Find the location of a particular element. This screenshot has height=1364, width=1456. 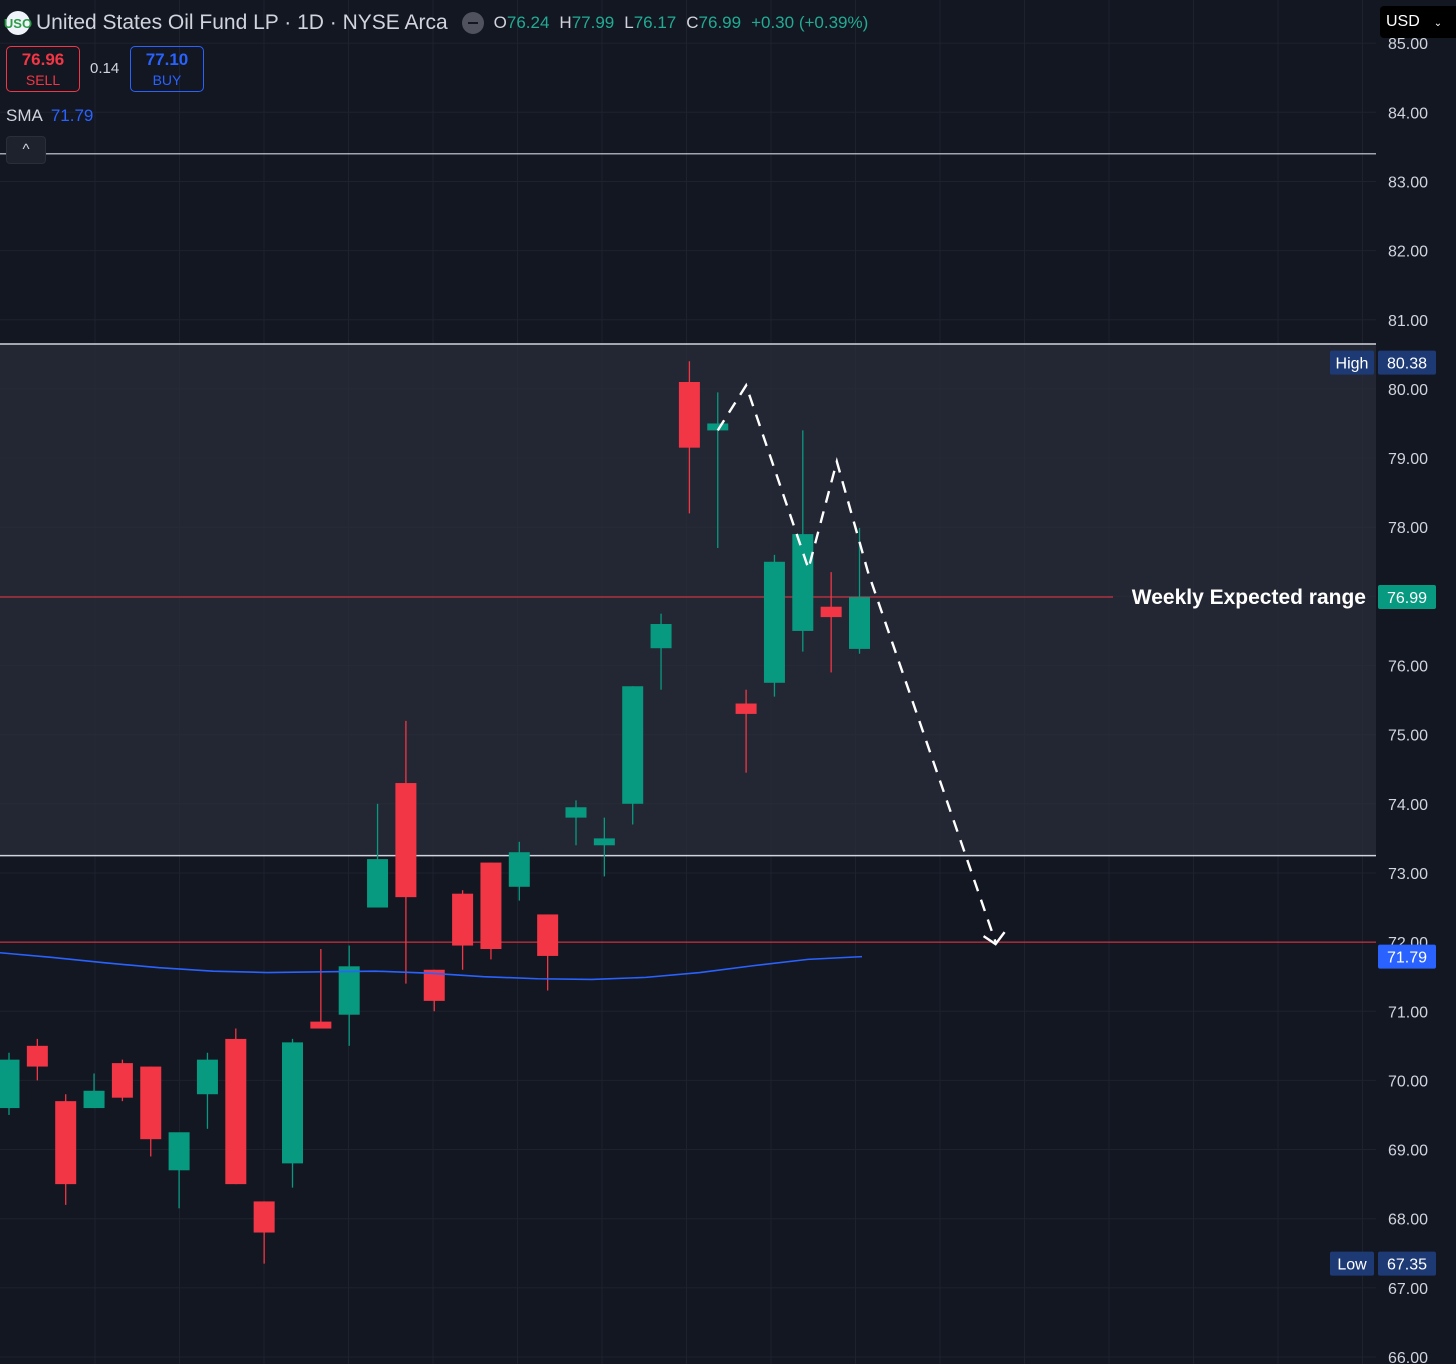

price-axis-bg is located at coordinates (1416, 682).